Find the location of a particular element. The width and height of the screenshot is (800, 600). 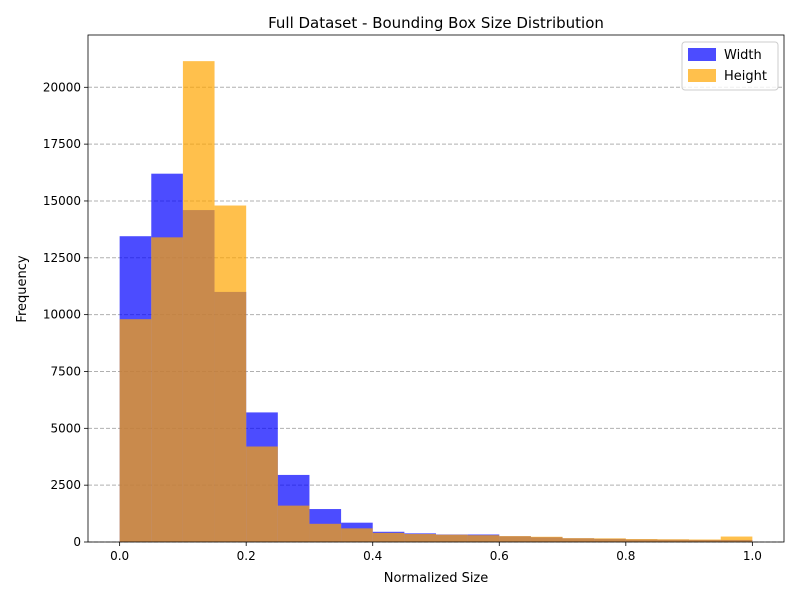

y-axis-ticks: 0 2500 5000 7500 10000 12500 15000 17500 20000 is located at coordinates (65, 314).